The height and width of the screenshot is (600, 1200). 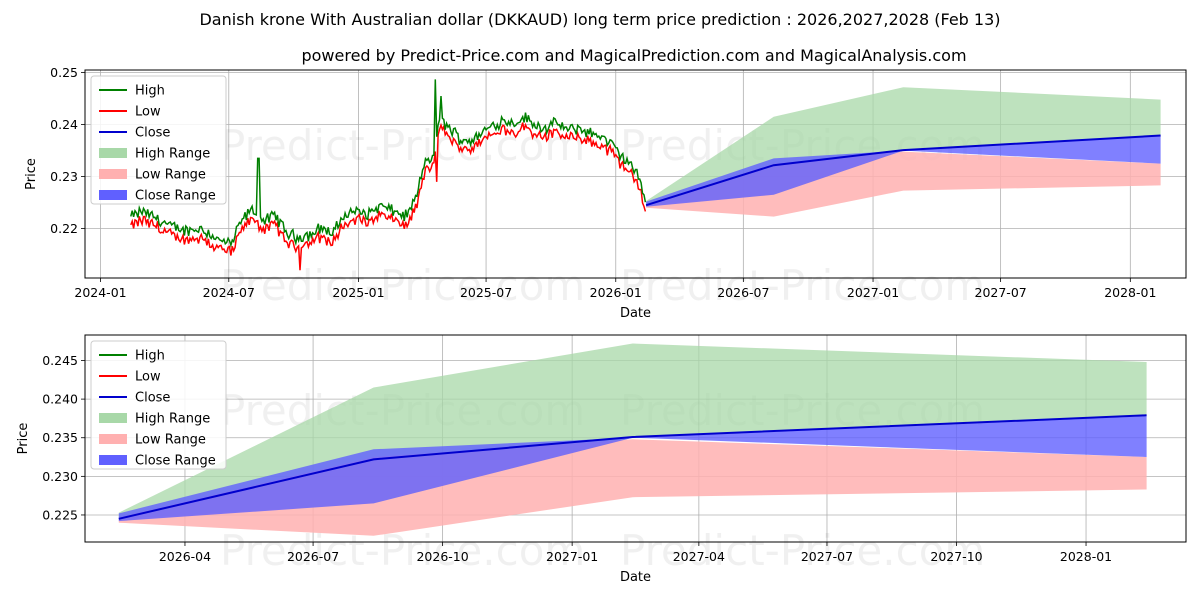 I want to click on bottom-x-tick-label: 2027-01, so click(x=572, y=556).